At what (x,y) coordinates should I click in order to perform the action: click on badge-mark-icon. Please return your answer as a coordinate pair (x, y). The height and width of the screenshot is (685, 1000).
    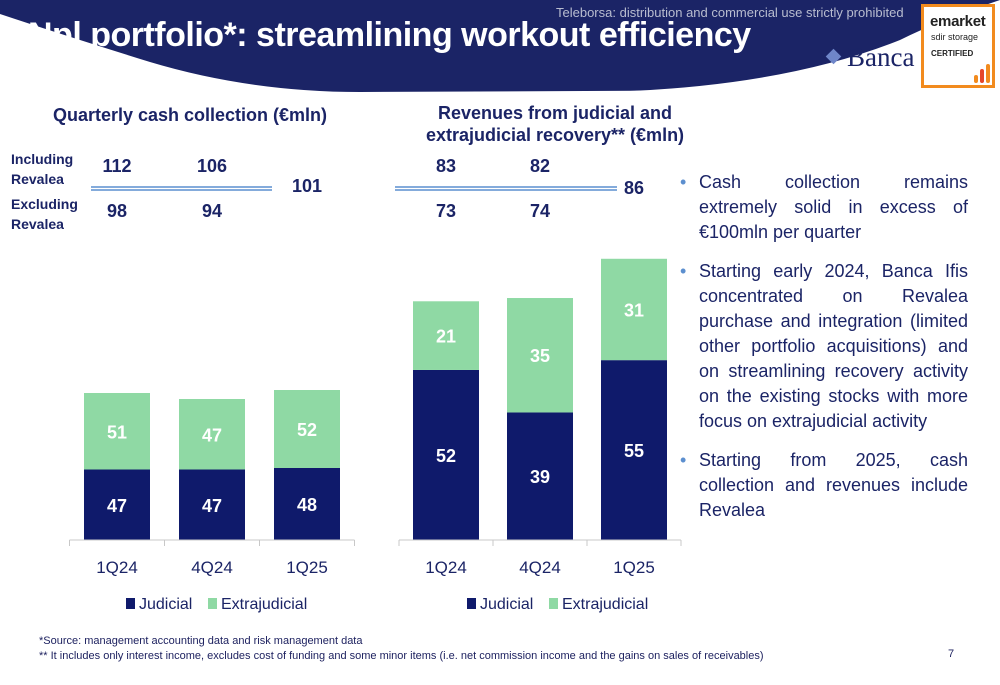
    Looking at the image, I should click on (982, 73).